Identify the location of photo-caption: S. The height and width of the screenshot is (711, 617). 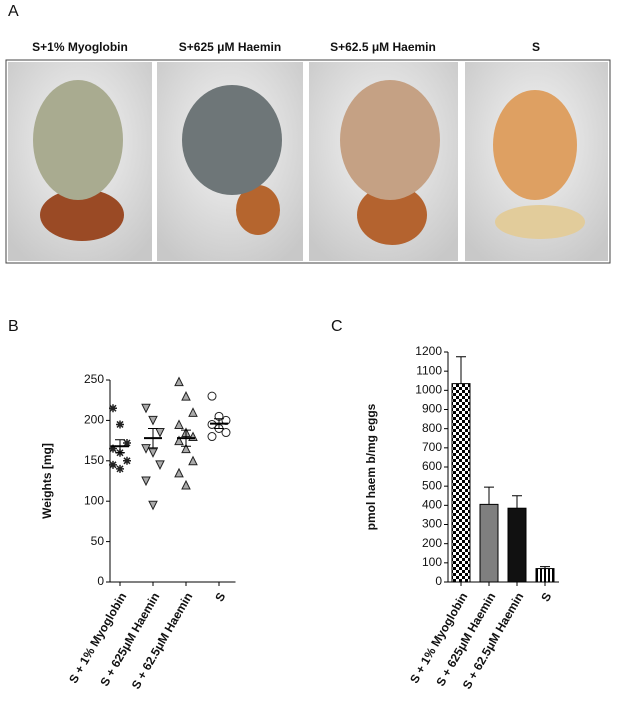
(536, 47).